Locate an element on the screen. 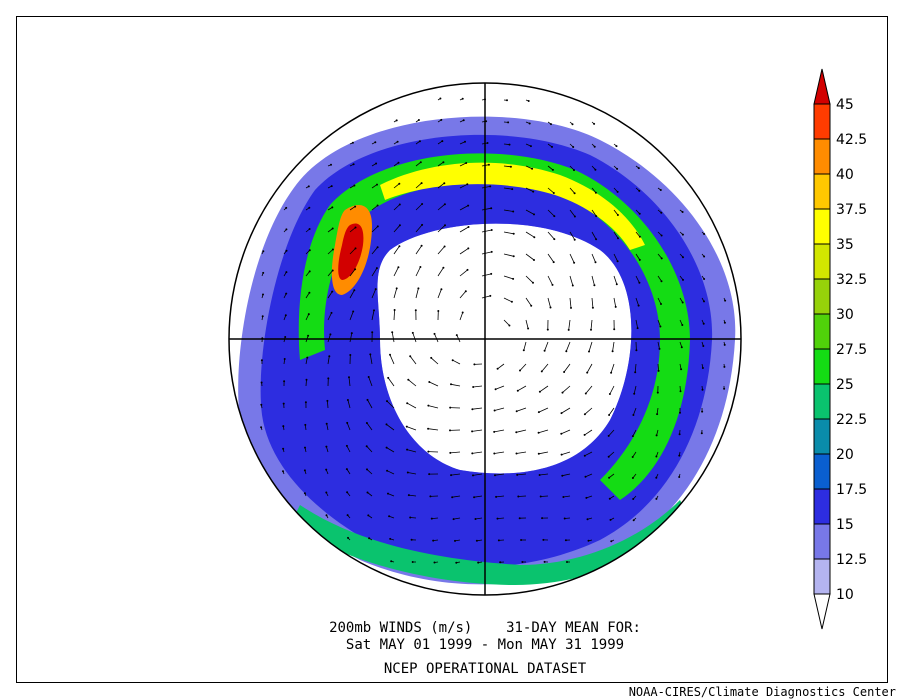 This screenshot has width=904, height=699. wind-band-southern is located at coordinates (490, 542).